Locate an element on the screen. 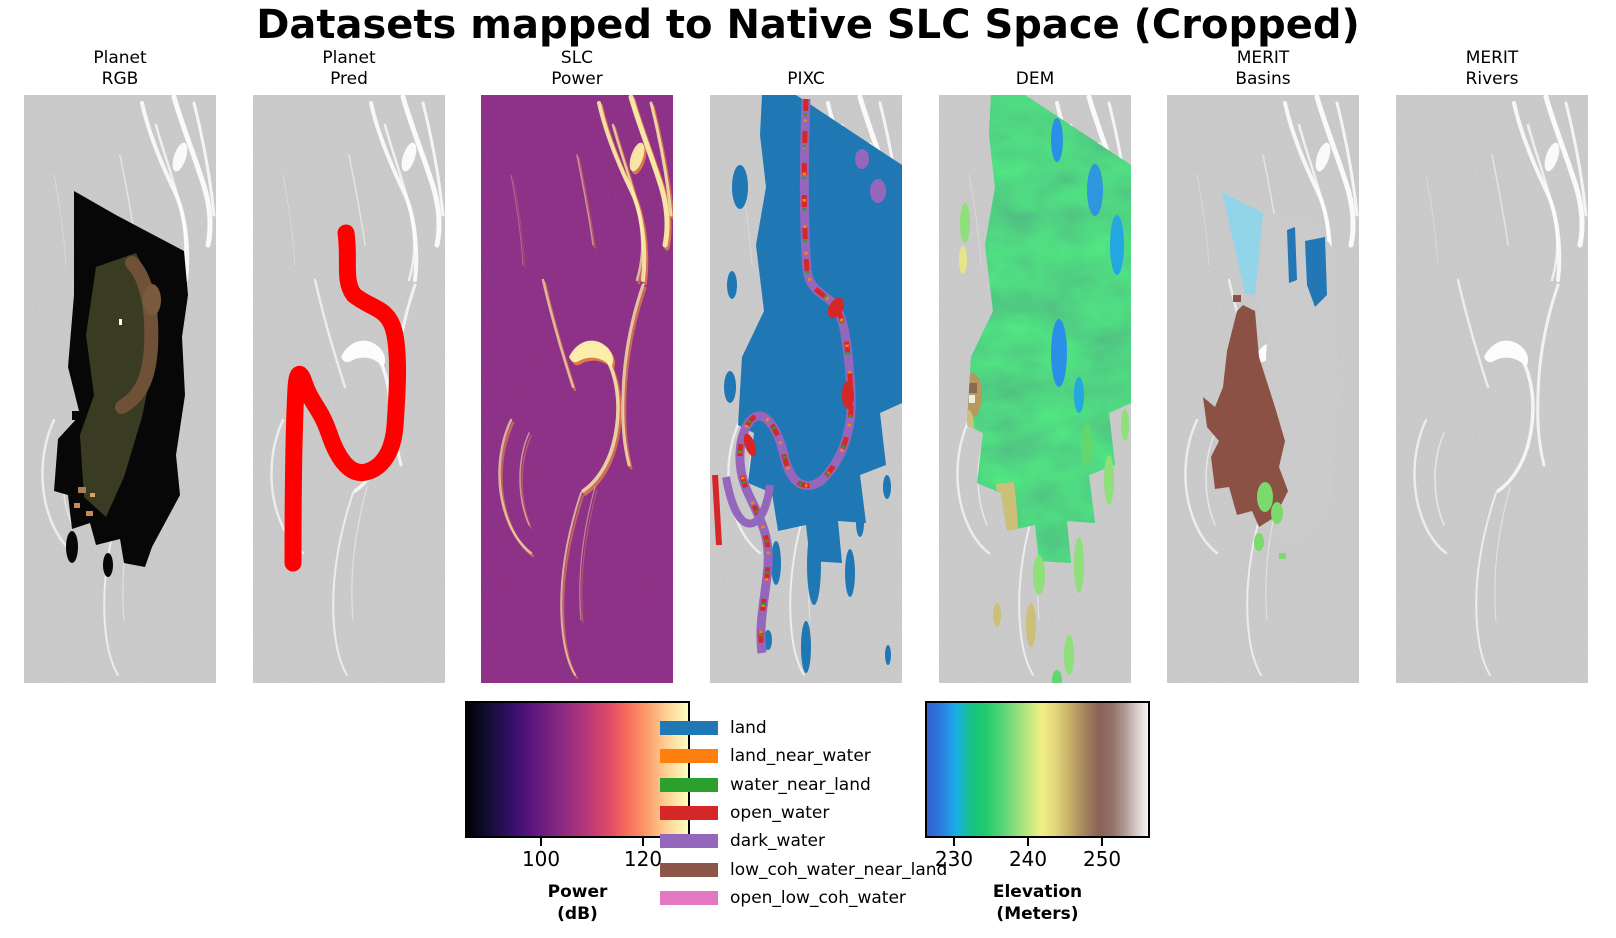  panel-image-planet-rgb is located at coordinates (120, 389).